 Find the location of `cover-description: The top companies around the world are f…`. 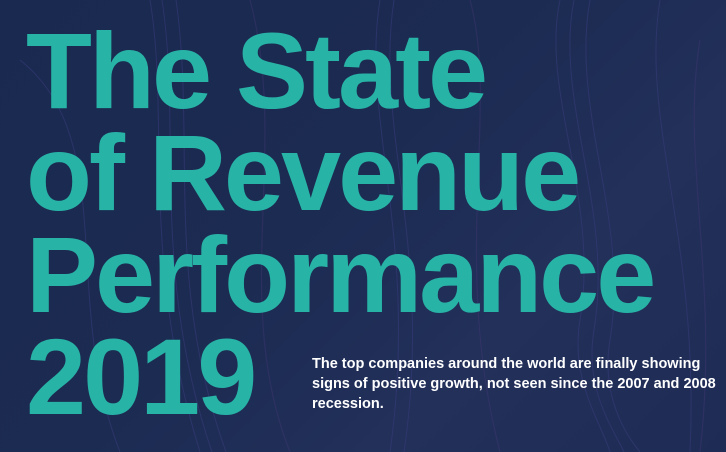

cover-description: The top companies around the world are f… is located at coordinates (514, 384).